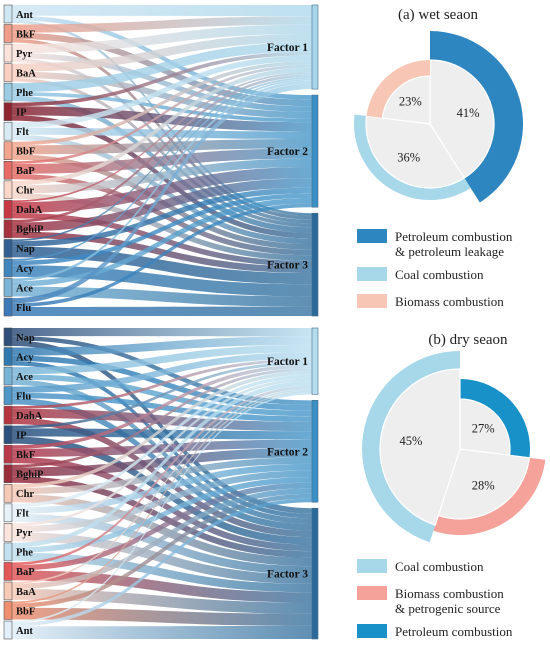 The width and height of the screenshot is (550, 648). Describe the element at coordinates (23, 396) in the screenshot. I see `source-label-flu: Flu` at that location.